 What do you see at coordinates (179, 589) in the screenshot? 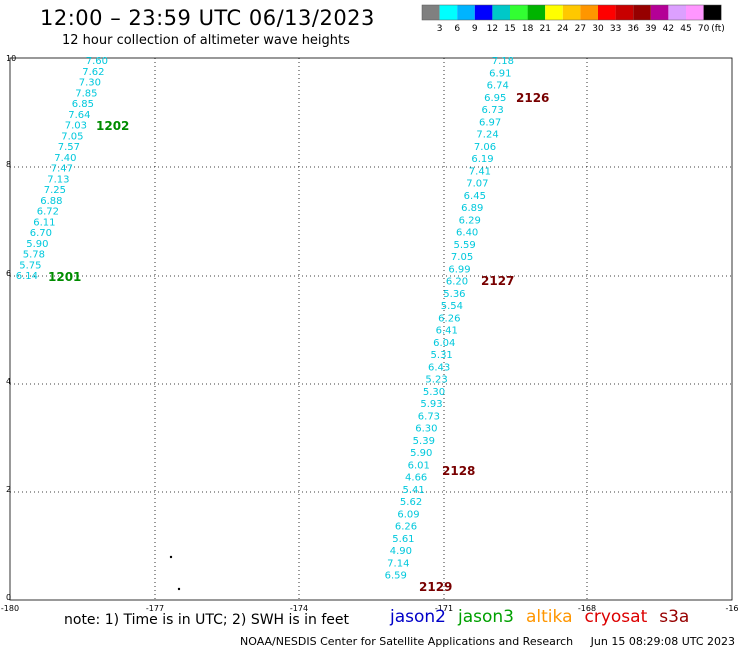
I see `map-dot` at bounding box center [179, 589].